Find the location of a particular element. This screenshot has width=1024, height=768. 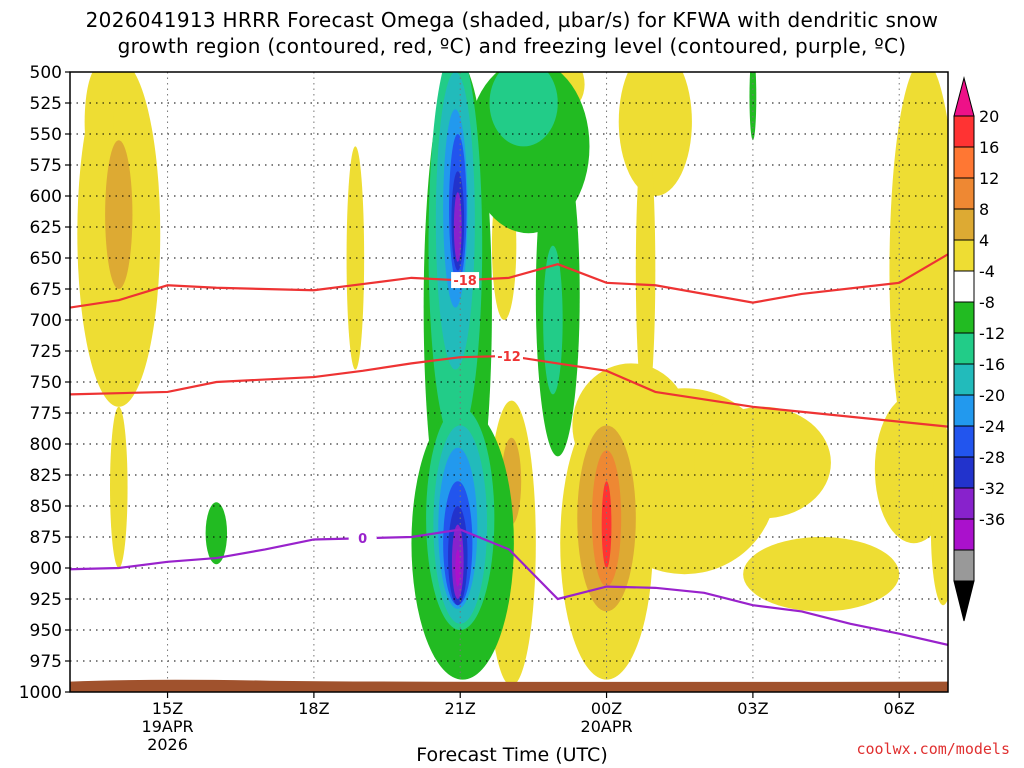

dgz-top-label: -18 is located at coordinates (465, 281).